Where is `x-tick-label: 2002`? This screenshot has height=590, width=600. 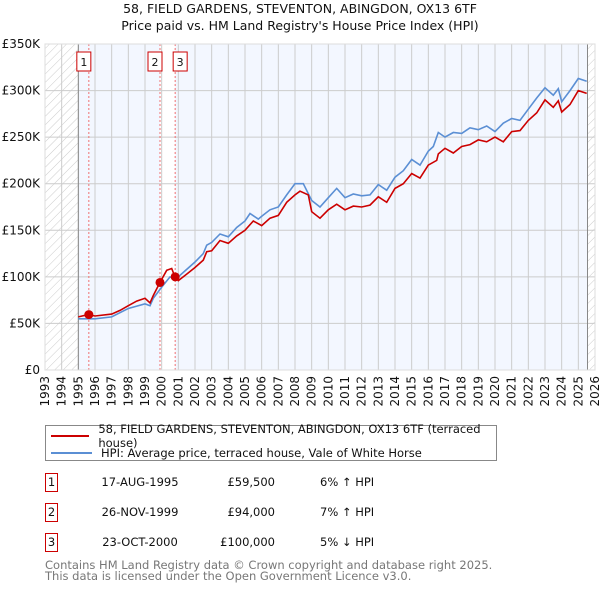 x-tick-label: 2002 is located at coordinates (195, 391).